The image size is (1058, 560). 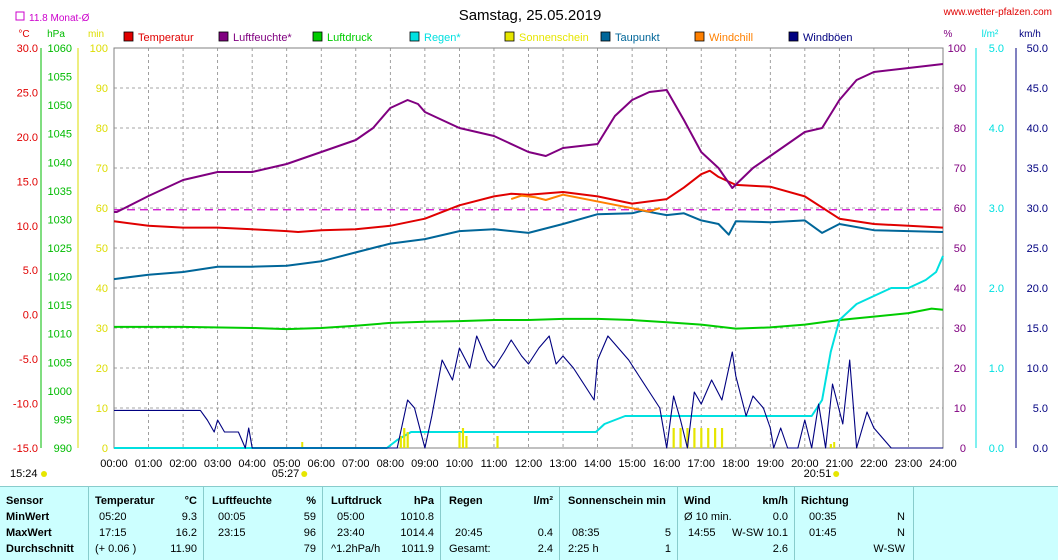 What do you see at coordinates (113, 517) in the screenshot?
I see `stats-time: 05:20` at bounding box center [113, 517].